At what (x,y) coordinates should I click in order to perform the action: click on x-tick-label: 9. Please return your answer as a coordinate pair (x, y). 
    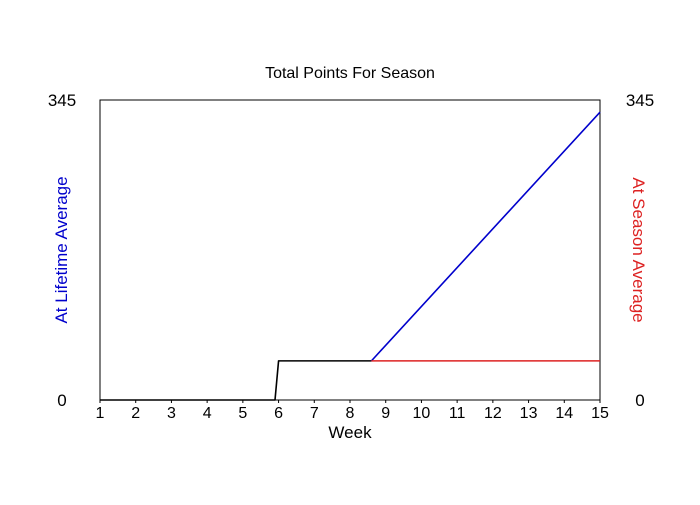
    Looking at the image, I should click on (385, 413).